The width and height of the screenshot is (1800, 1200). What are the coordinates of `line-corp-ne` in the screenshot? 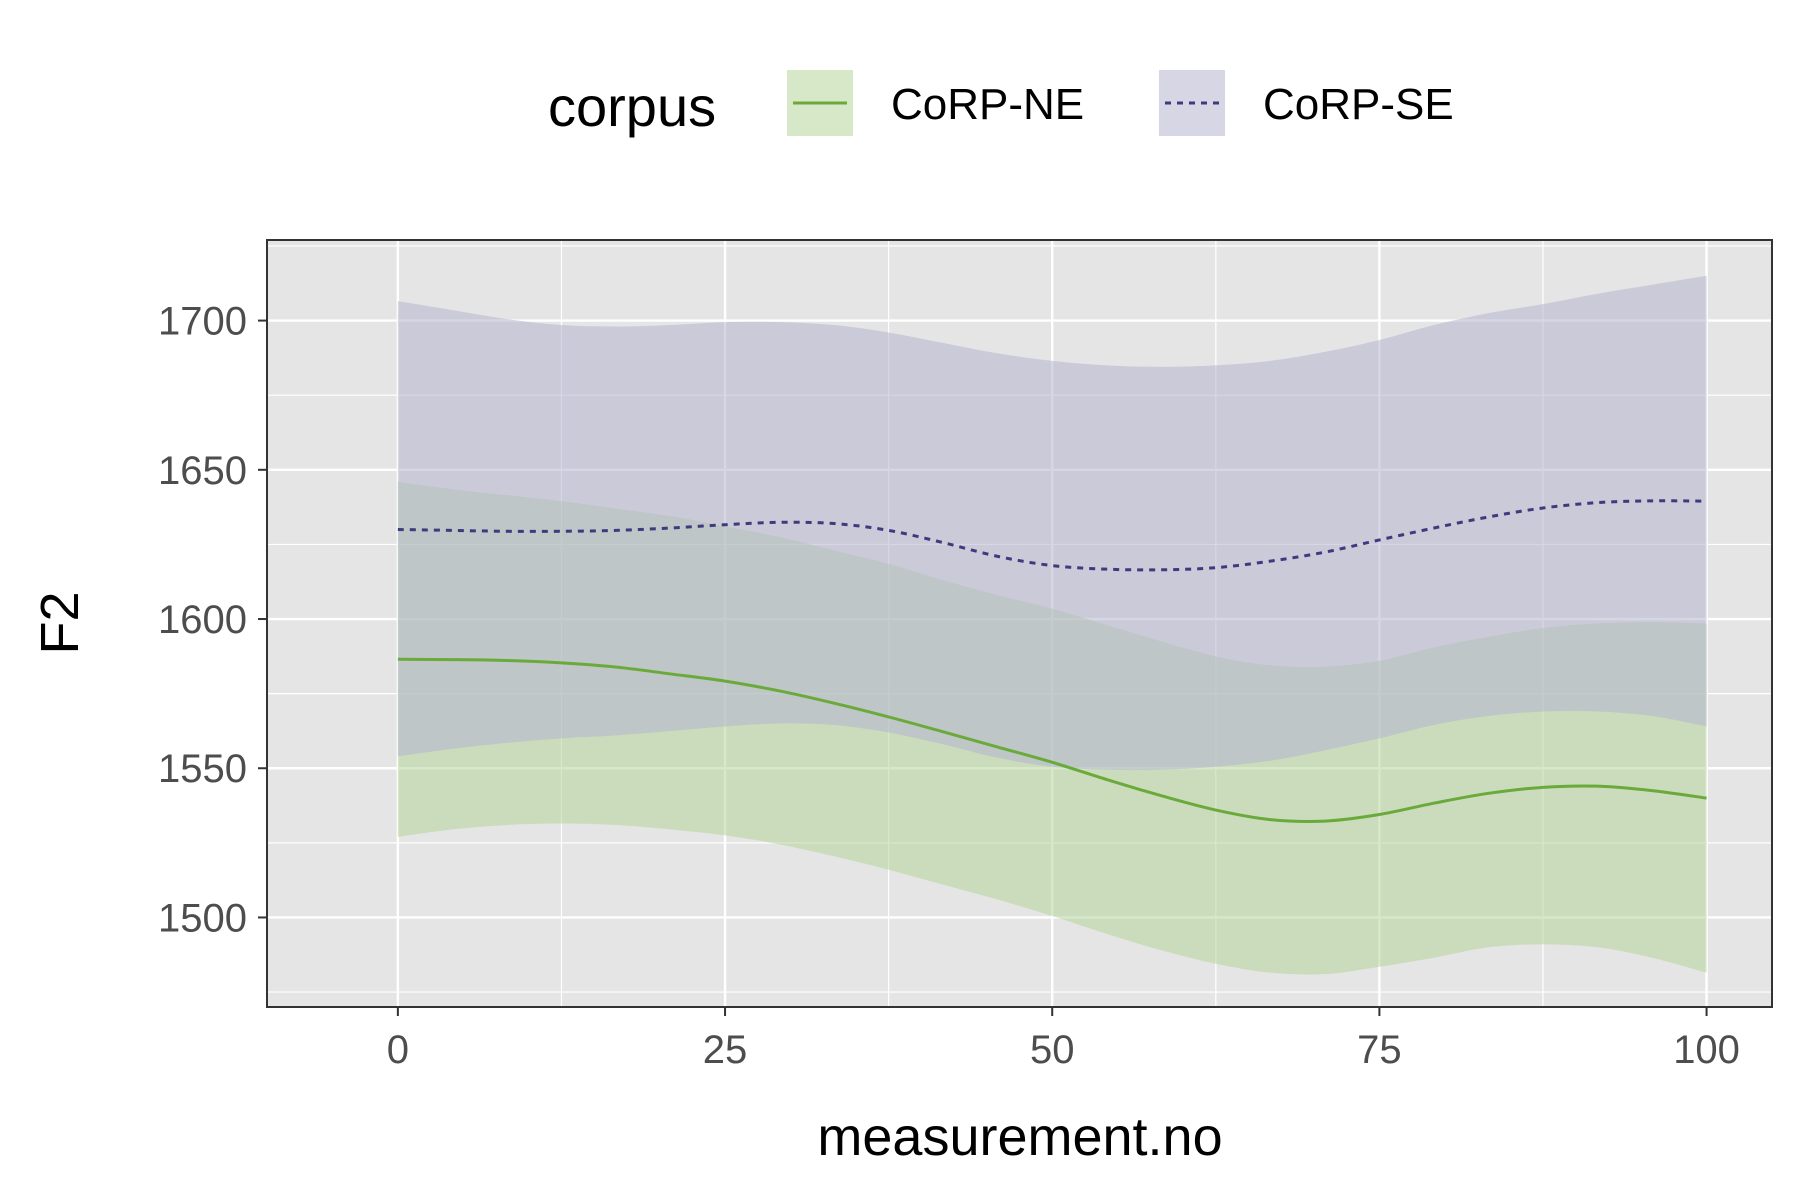 It's located at (1052, 740).